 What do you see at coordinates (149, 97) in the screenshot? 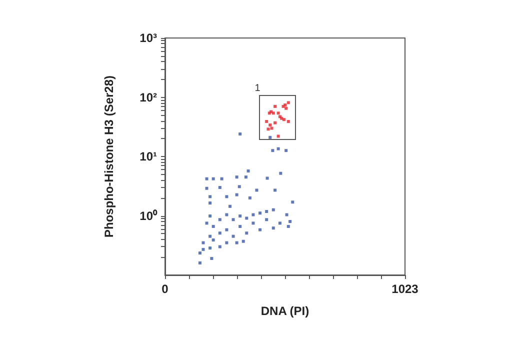
I see `y-tick-label: 10²` at bounding box center [149, 97].